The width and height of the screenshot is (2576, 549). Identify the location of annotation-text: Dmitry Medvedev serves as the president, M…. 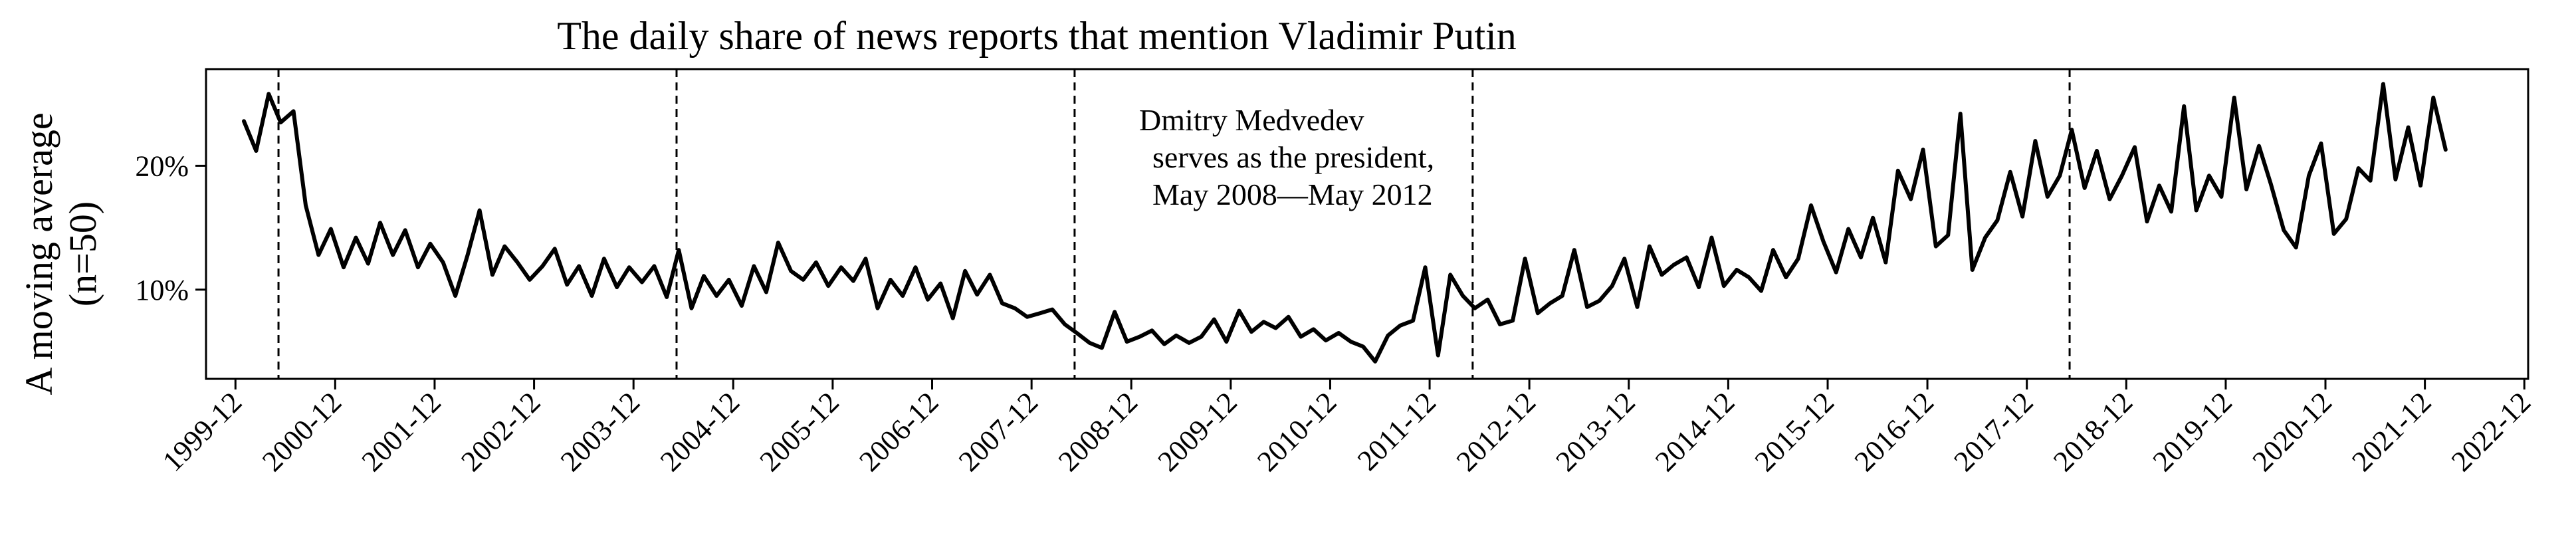
(1286, 157).